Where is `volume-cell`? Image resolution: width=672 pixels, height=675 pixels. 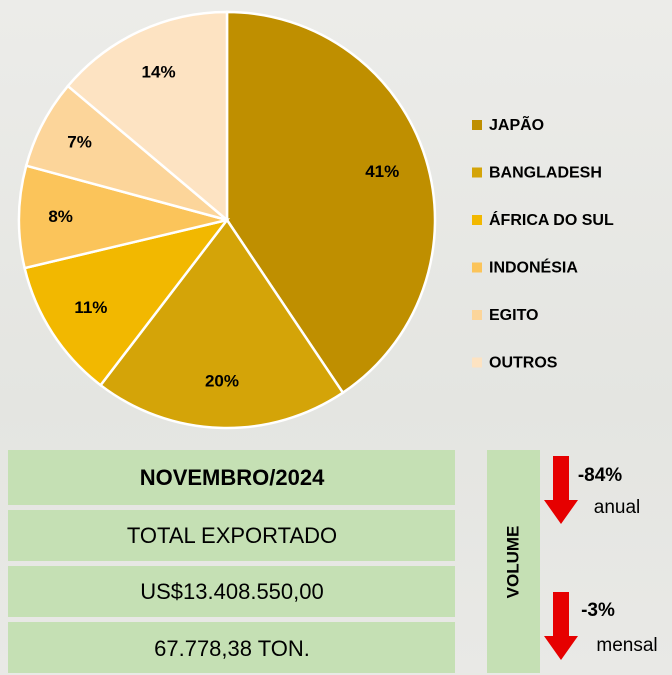
volume-cell is located at coordinates (513, 561).